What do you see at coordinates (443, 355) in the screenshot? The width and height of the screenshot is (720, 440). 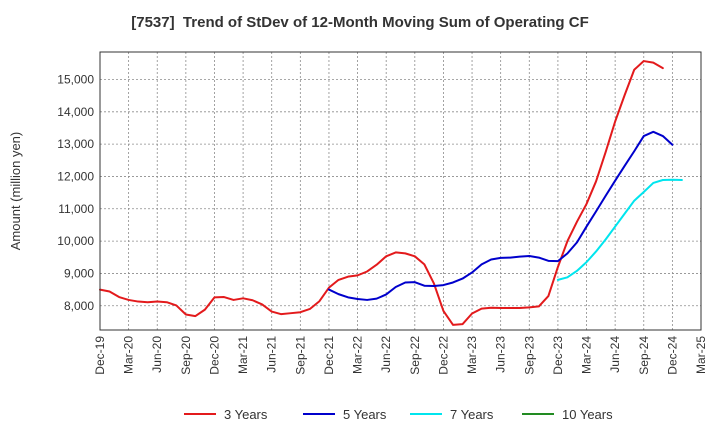 I see `x-tick-label: Dec-22` at bounding box center [443, 355].